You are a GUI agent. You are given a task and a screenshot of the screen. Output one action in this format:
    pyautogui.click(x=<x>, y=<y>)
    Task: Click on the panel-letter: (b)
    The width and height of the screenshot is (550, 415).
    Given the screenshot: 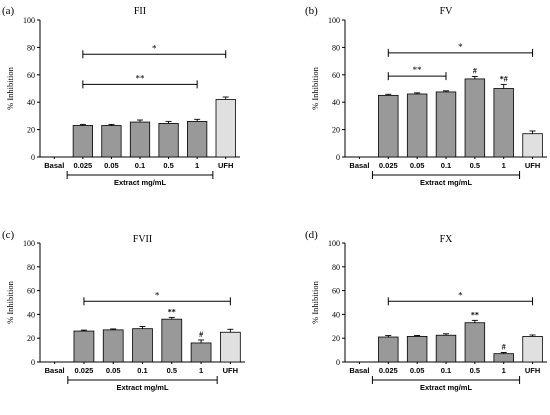 What is the action you would take?
    pyautogui.click(x=311, y=11)
    